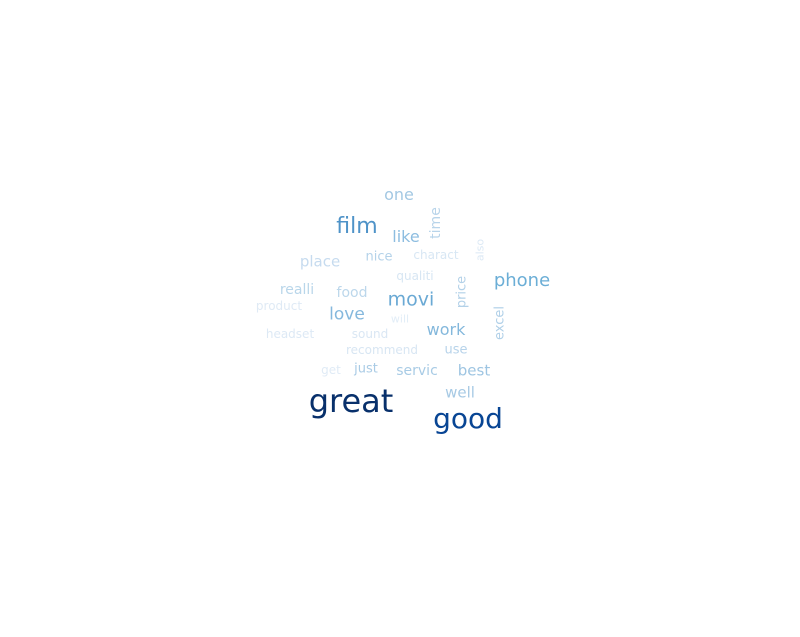 The width and height of the screenshot is (800, 637). Describe the element at coordinates (468, 418) in the screenshot. I see `word-good: good` at that location.